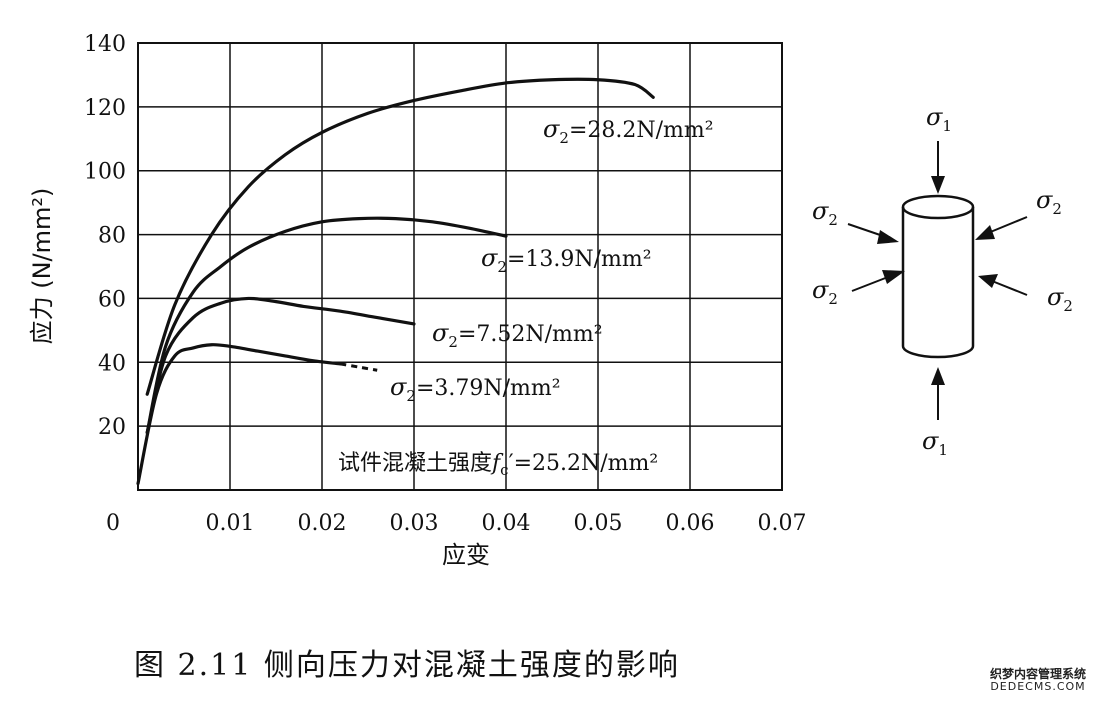 The height and width of the screenshot is (706, 1096). I want to click on series-label-13-9: σ2=13.9N/mm², so click(566, 260).